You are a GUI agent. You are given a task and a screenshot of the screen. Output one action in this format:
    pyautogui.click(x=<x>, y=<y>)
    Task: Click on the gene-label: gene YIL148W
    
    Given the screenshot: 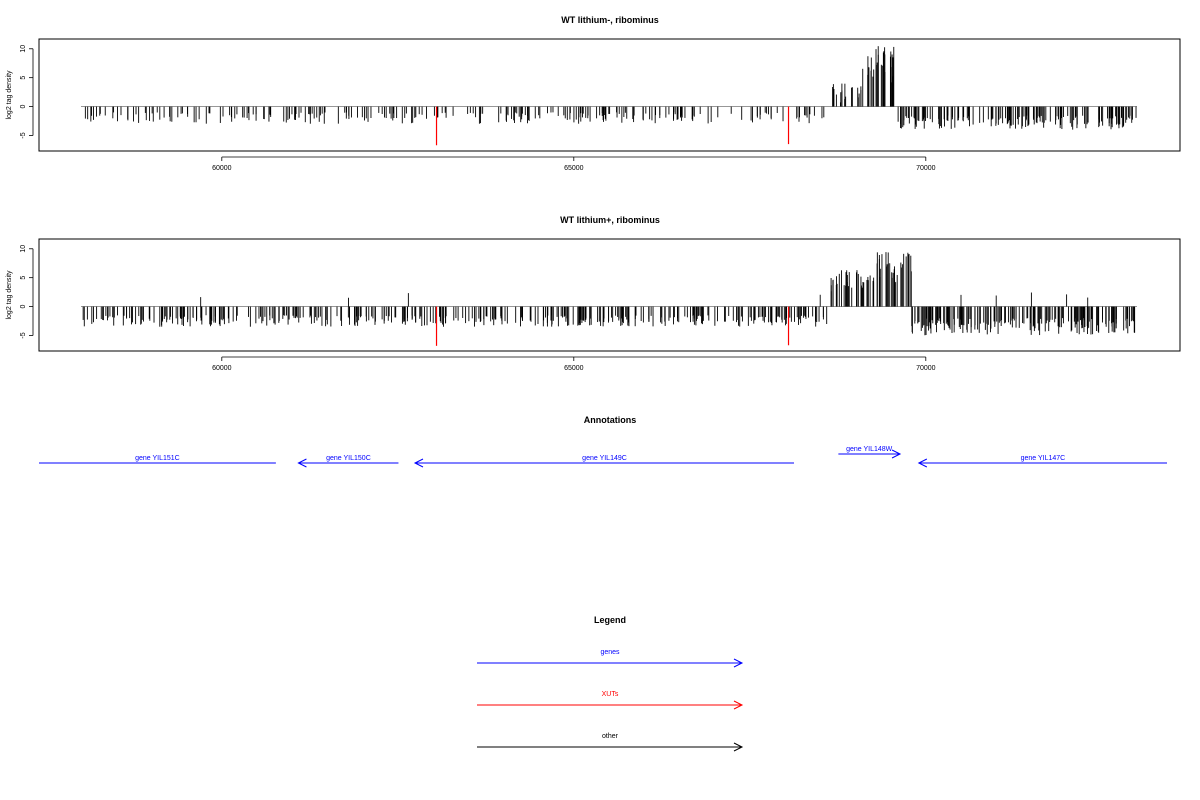 What is the action you would take?
    pyautogui.click(x=869, y=449)
    